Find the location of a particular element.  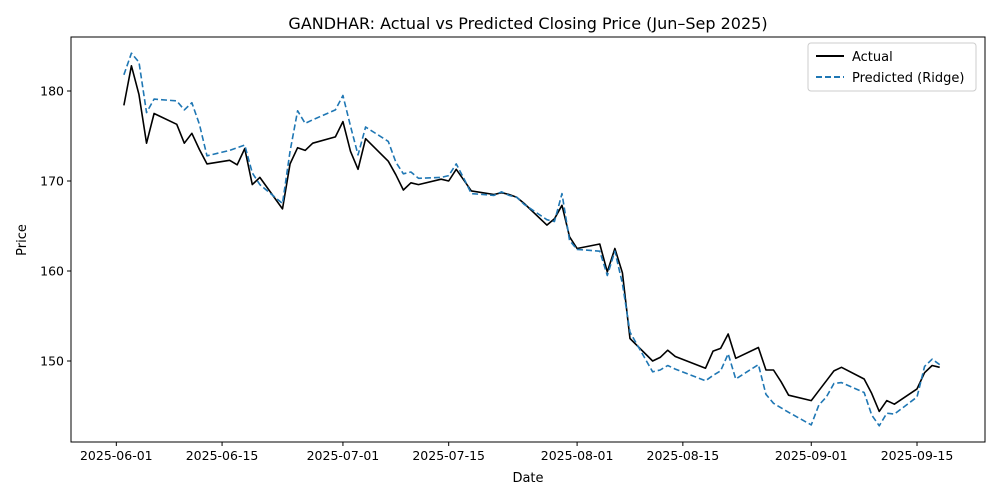

legend-label-actual: Actual is located at coordinates (872, 57).